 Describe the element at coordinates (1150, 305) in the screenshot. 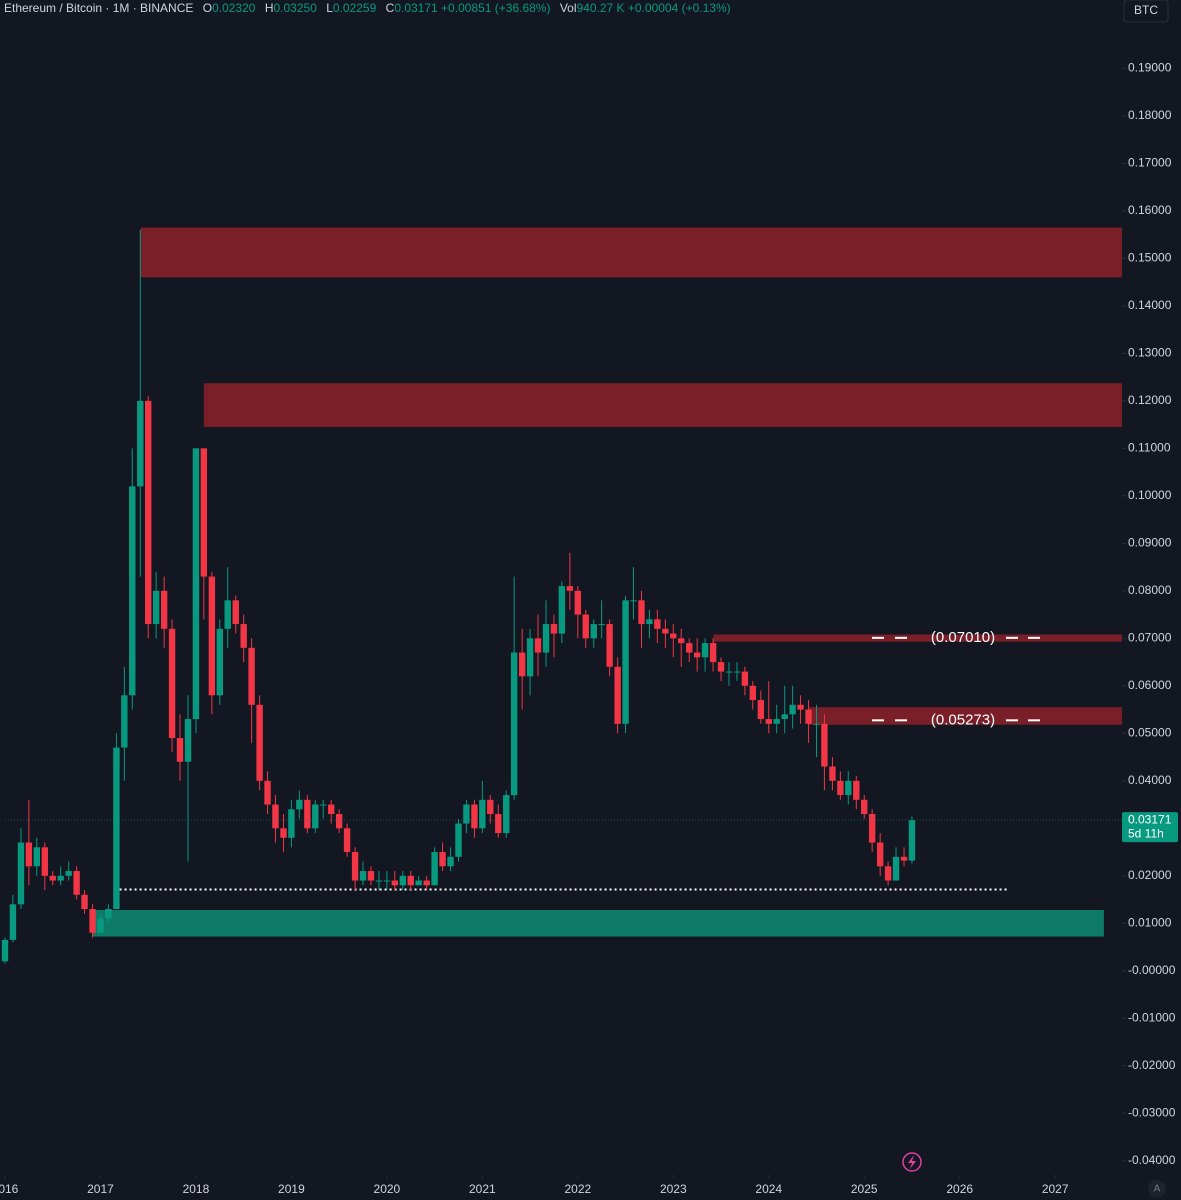

I see `y-tick-label: 0.14000` at that location.